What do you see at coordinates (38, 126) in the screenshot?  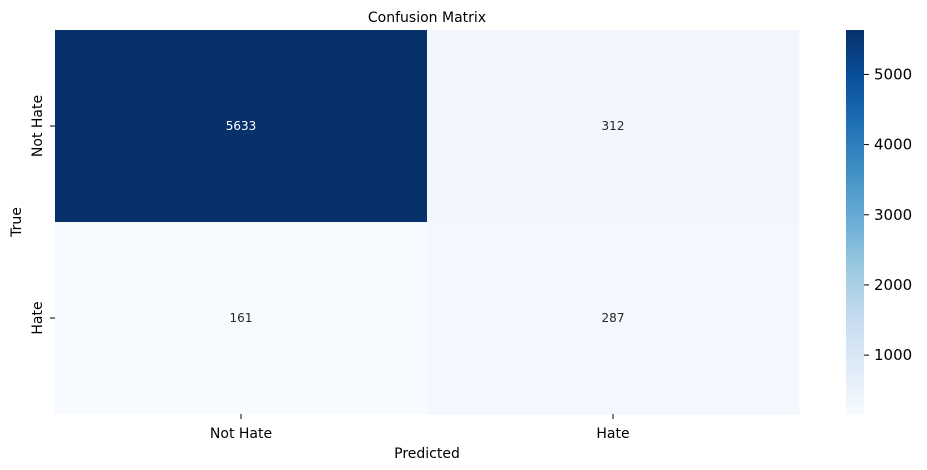 I see `y-tick-label-not-hate: Not Hate` at bounding box center [38, 126].